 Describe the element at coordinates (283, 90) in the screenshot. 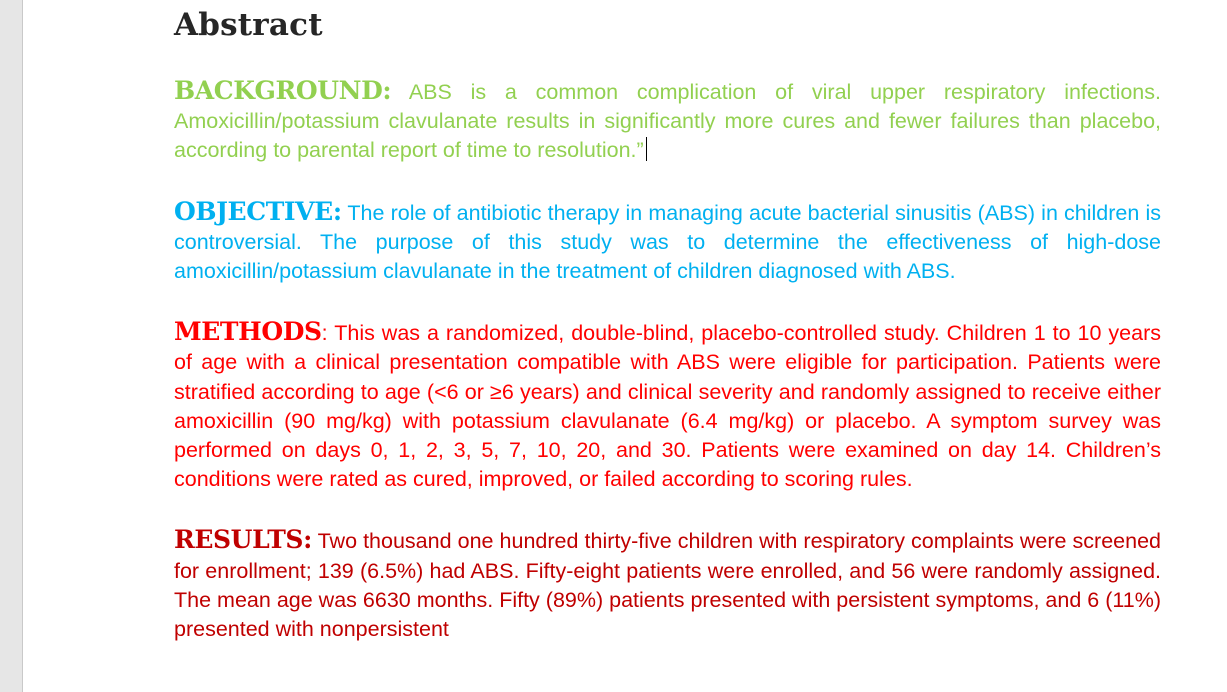

I see `background-label: BACKGROUND:` at that location.